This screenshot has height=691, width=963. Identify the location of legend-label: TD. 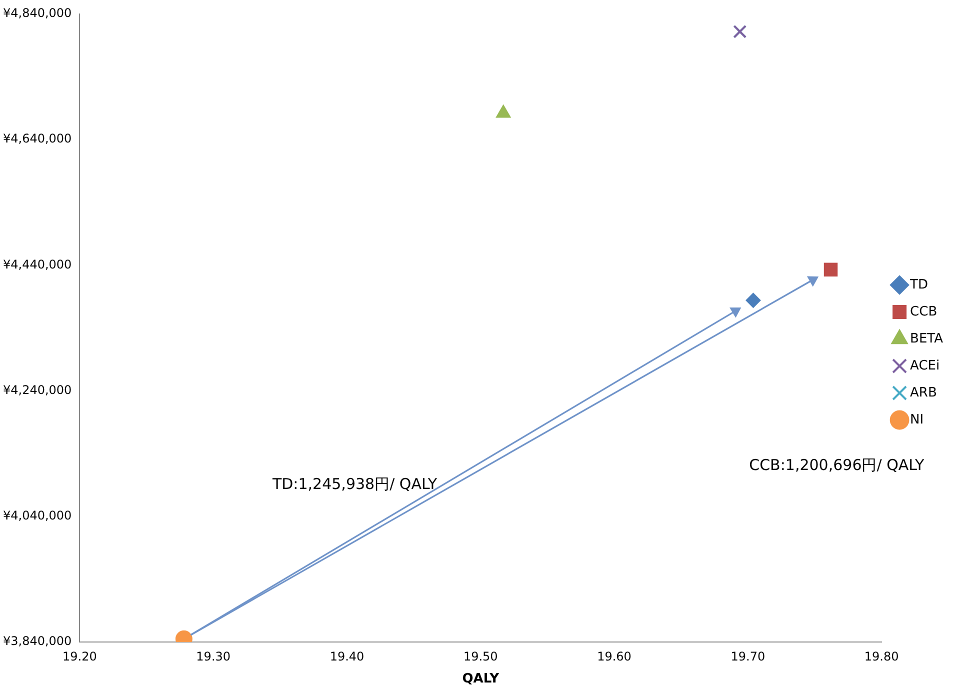
(918, 284).